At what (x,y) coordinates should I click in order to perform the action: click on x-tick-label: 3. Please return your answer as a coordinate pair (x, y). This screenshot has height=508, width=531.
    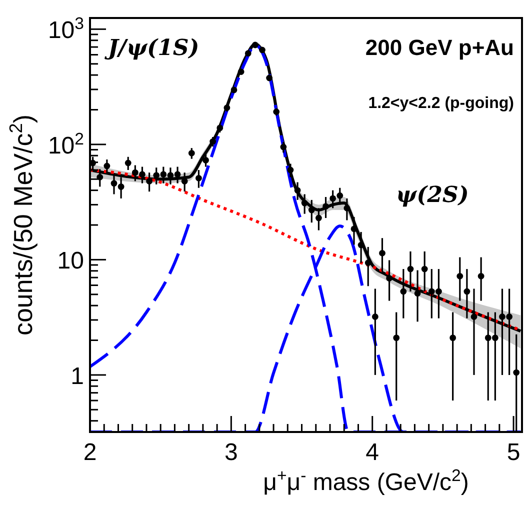
    Looking at the image, I should click on (231, 452).